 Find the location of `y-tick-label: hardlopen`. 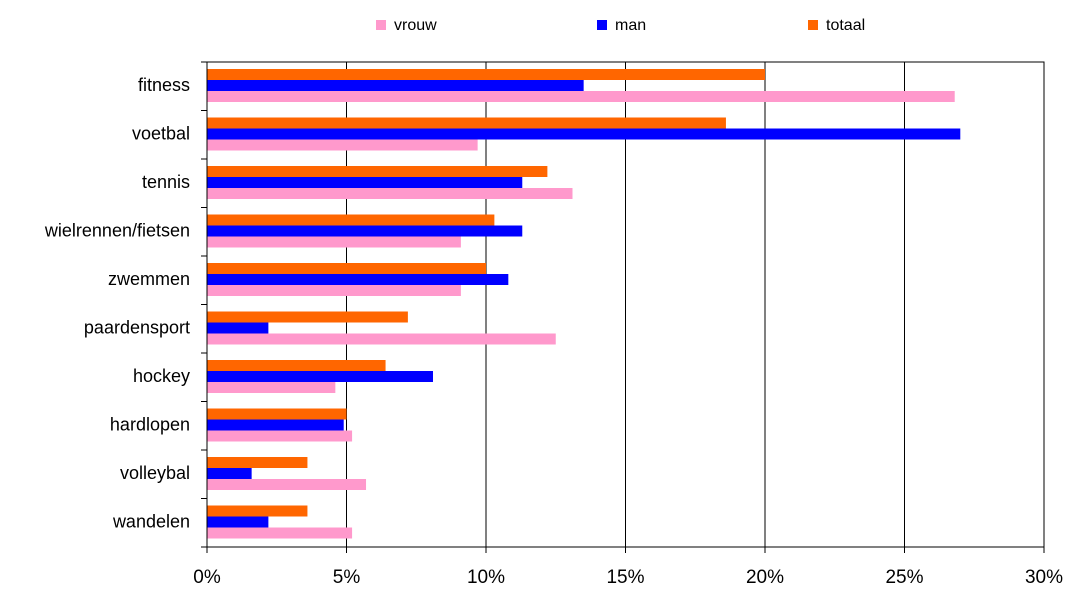

y-tick-label: hardlopen is located at coordinates (150, 425).